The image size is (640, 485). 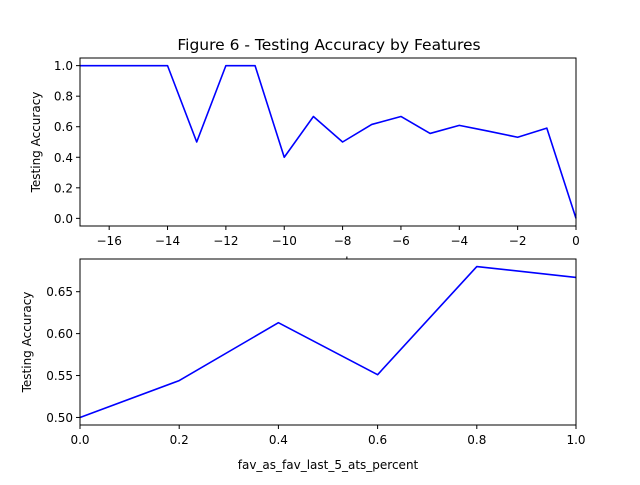 I want to click on y-tick-label: 1.0, so click(x=63, y=66).